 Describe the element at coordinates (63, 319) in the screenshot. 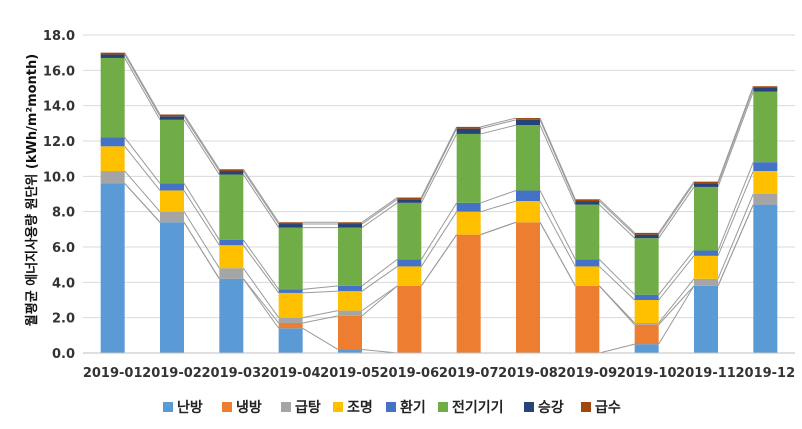

I see `y-tick-label: 2.0` at that location.